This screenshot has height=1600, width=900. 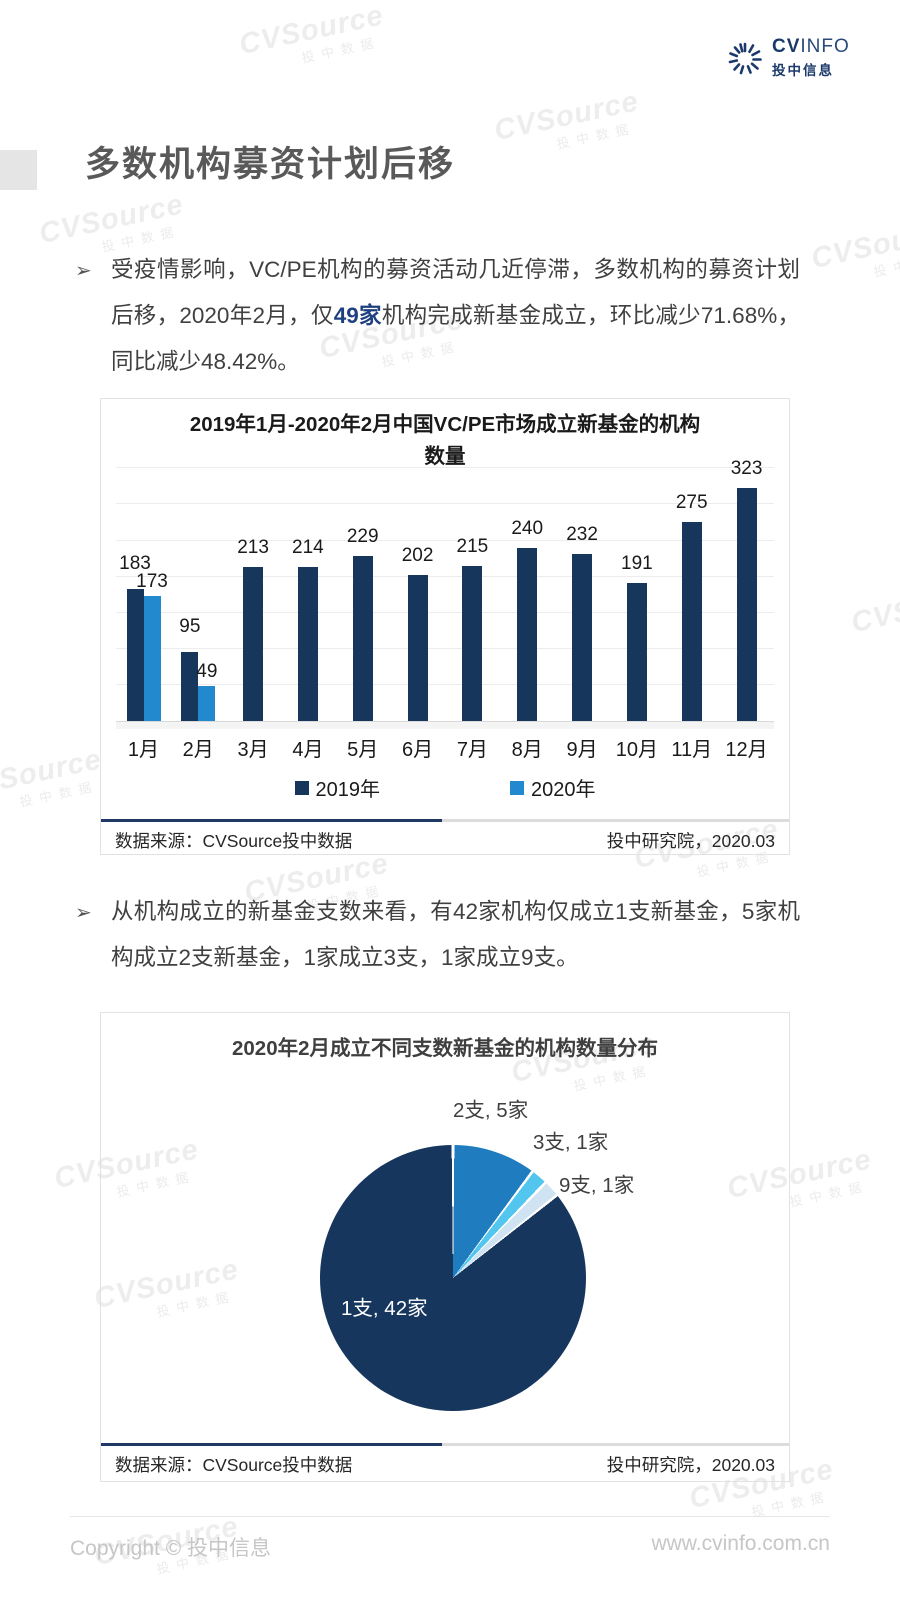 I want to click on title-accent-block, so click(x=18, y=170).